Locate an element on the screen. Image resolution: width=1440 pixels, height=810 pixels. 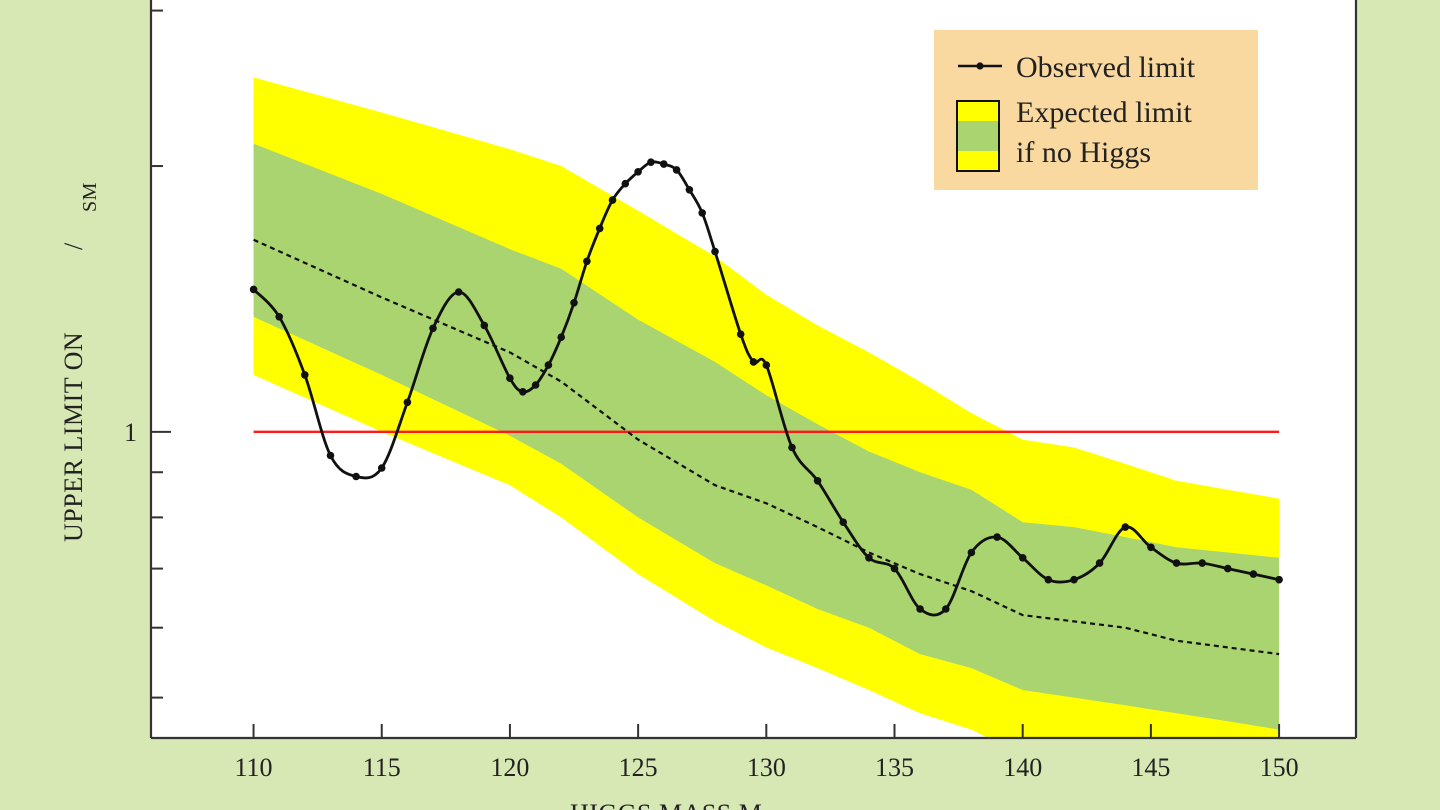
x-tick-label-115: 115 is located at coordinates (382, 767).